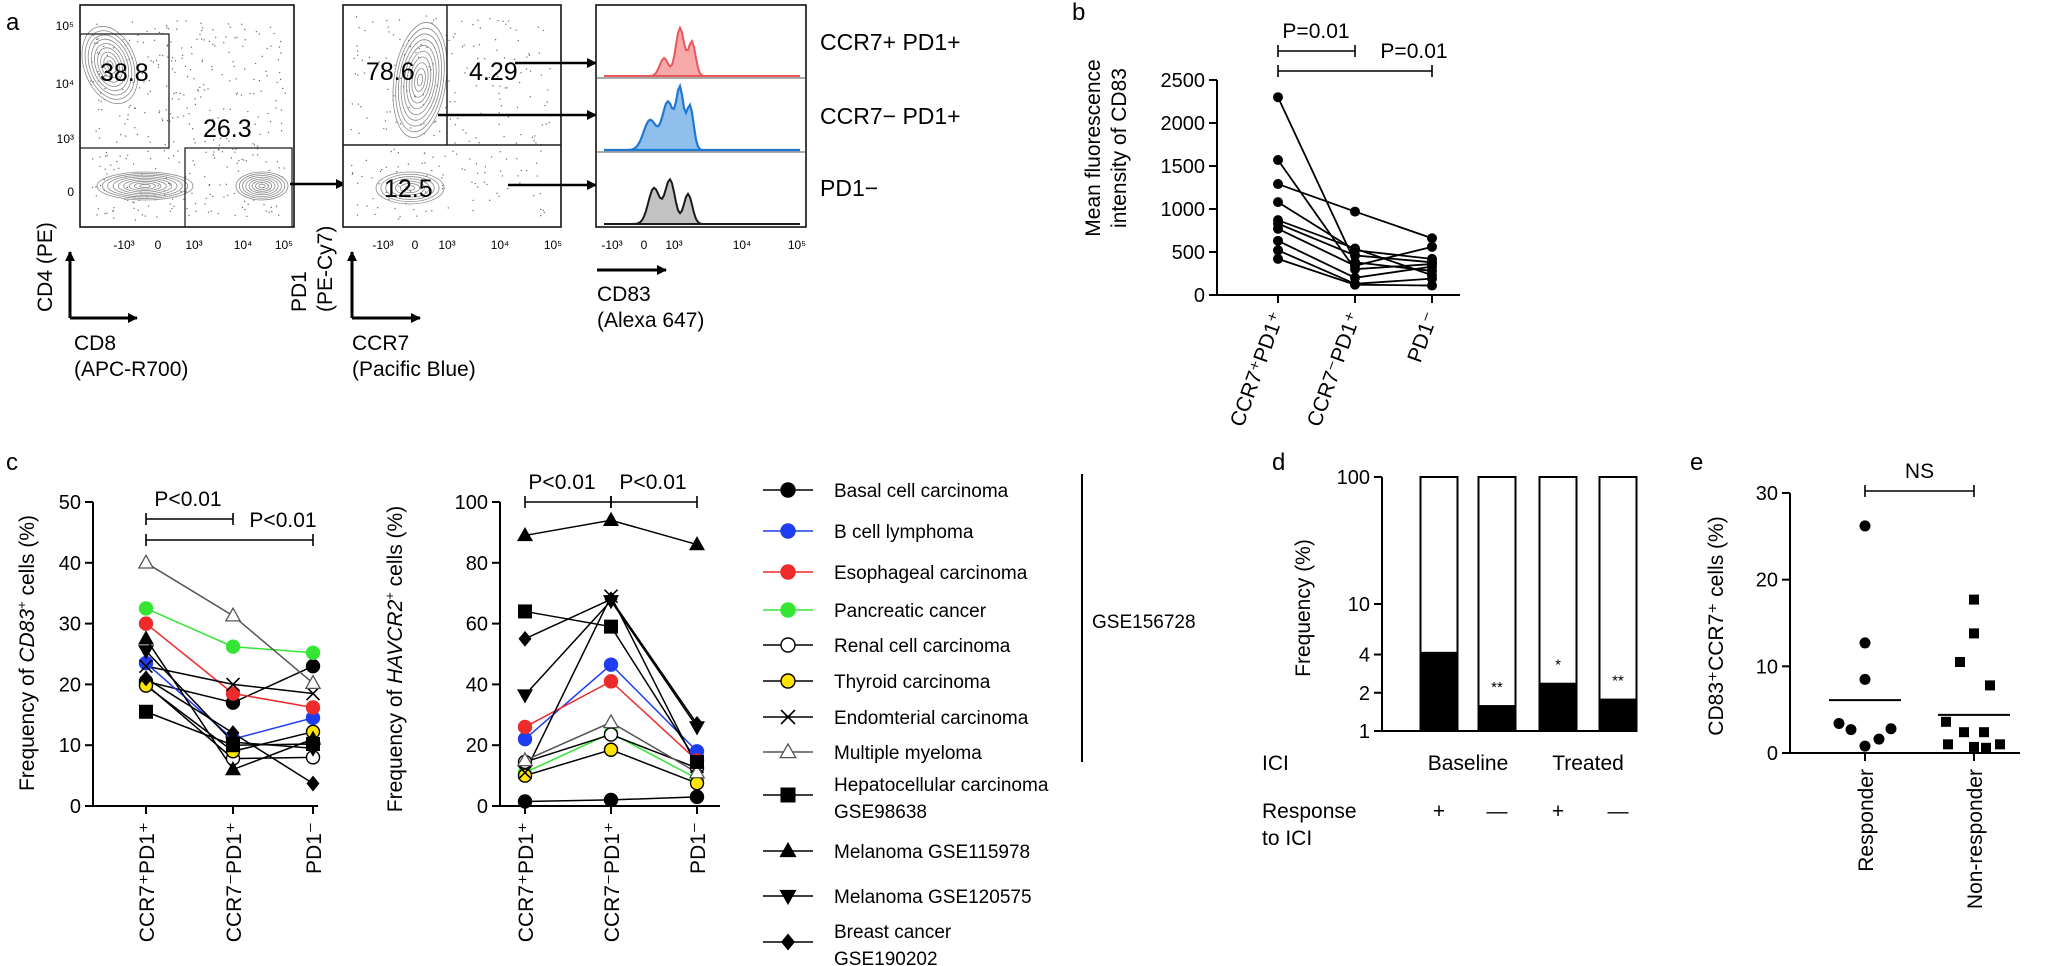 The image size is (2046, 966). Describe the element at coordinates (158, 245) in the screenshot. I see `x-tick: 0` at that location.